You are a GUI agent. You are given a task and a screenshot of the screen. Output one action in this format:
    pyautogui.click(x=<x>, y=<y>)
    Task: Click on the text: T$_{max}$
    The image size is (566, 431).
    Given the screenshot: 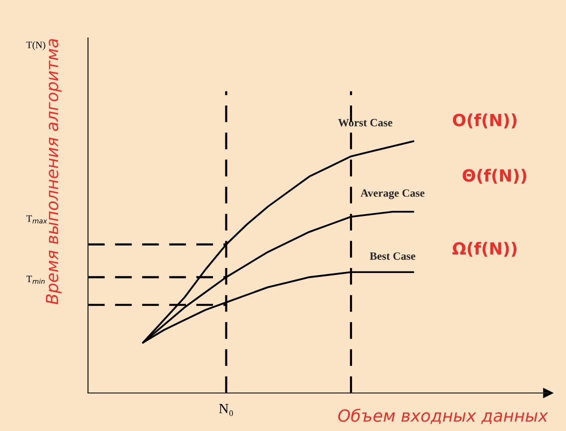 What is the action you would take?
    pyautogui.click(x=37, y=219)
    